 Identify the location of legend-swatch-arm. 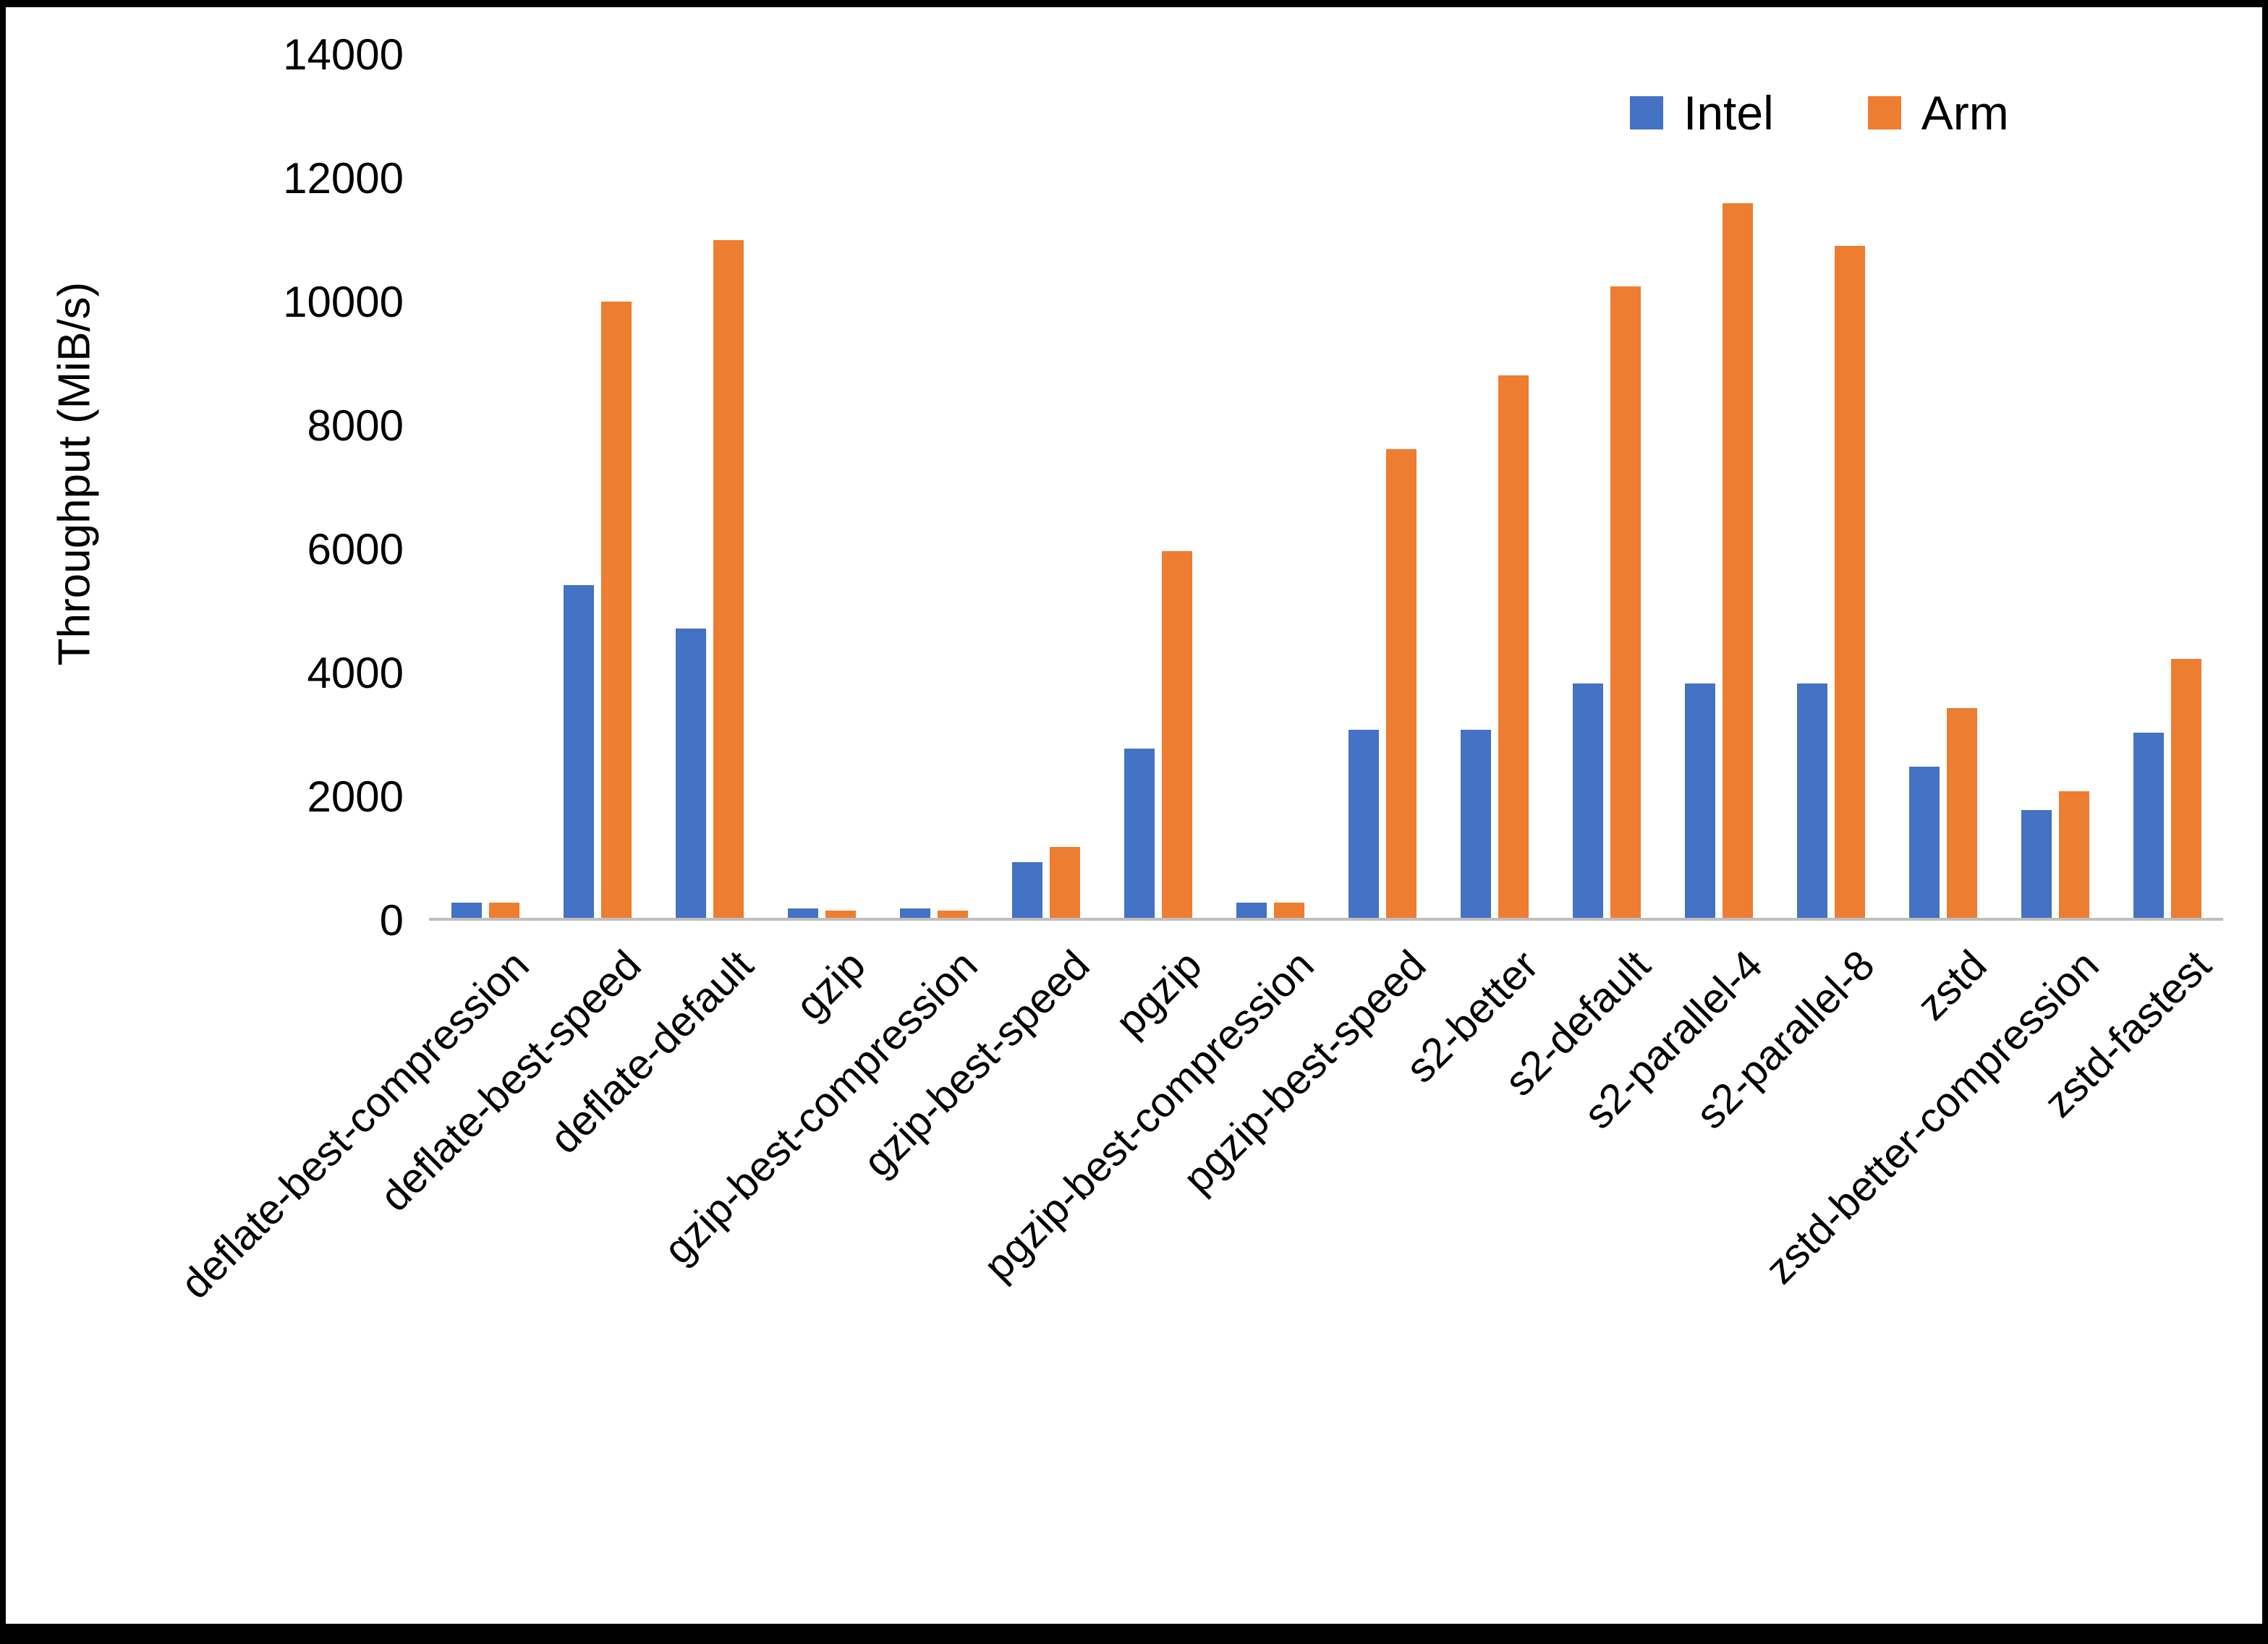
(1884, 112).